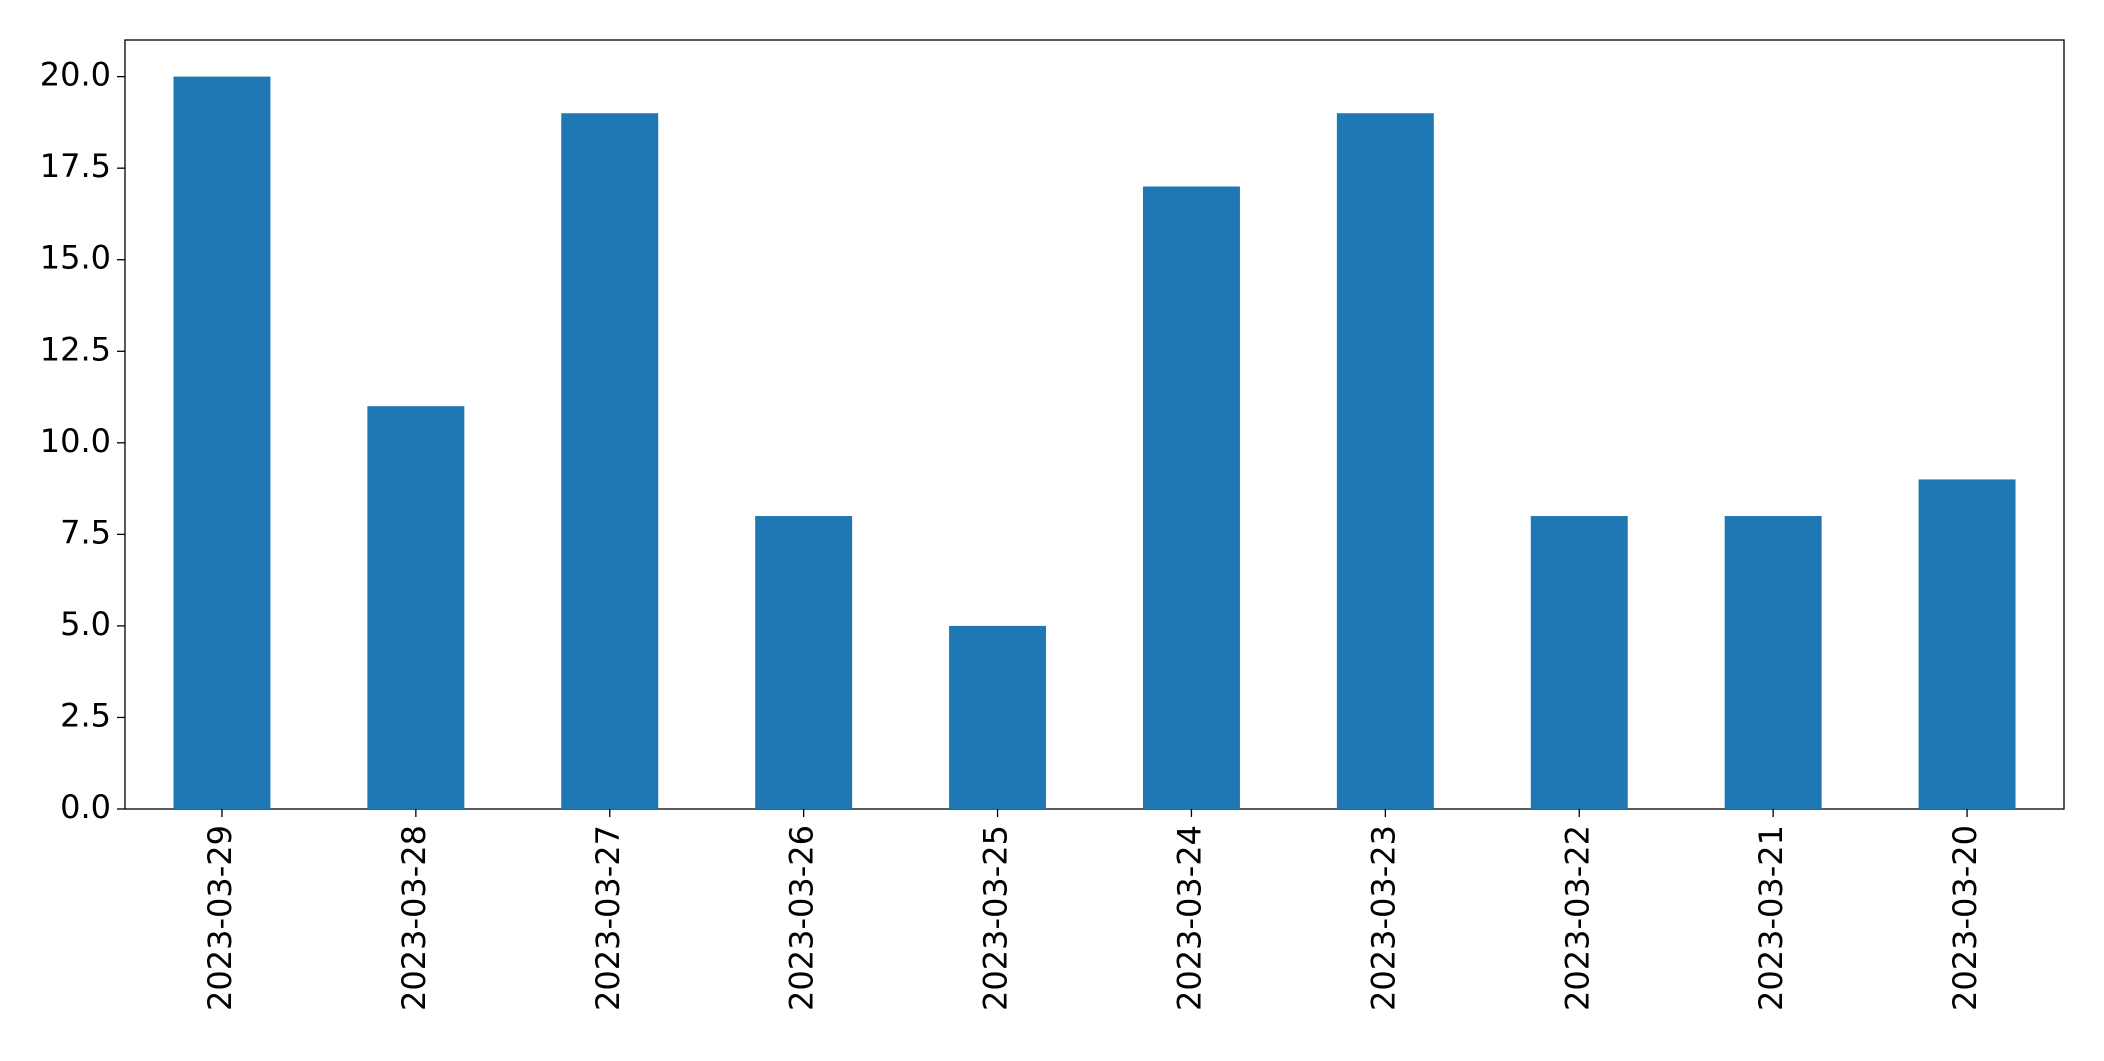 Image resolution: width=2104 pixels, height=1061 pixels. Describe the element at coordinates (75, 258) in the screenshot. I see `y-tick-label: 15.0` at that location.